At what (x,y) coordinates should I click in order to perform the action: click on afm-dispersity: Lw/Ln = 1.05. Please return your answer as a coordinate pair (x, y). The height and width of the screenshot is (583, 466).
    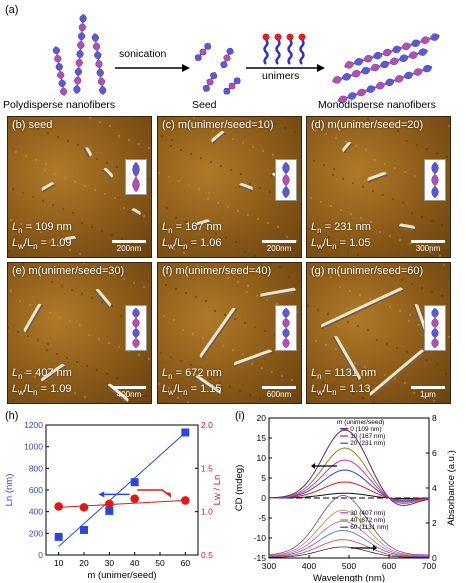
    Looking at the image, I should click on (341, 244).